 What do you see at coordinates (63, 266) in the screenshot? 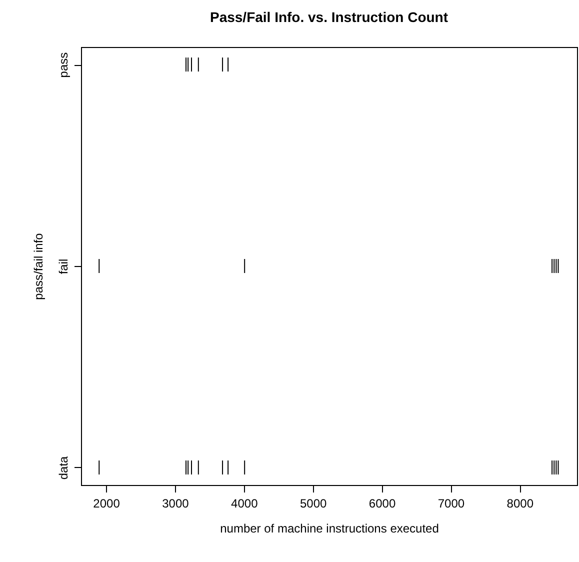
I see `y-tick-label: fail` at bounding box center [63, 266].